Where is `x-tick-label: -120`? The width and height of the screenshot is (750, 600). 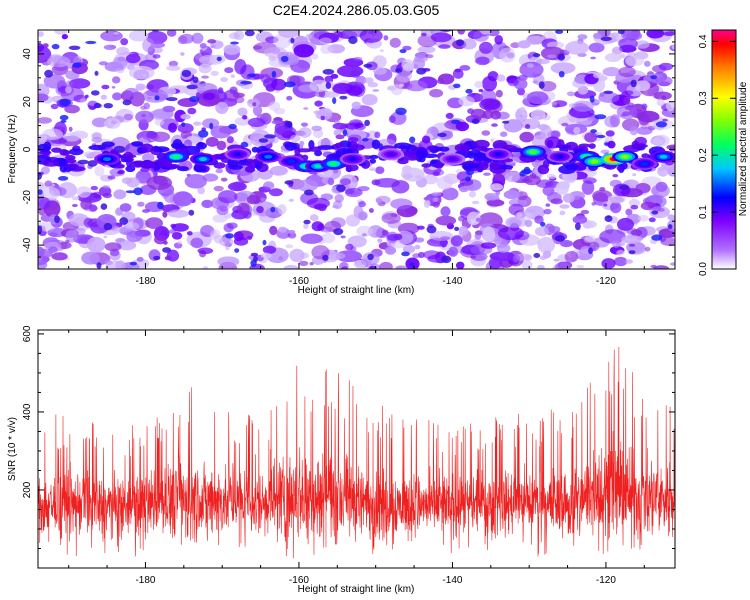 x-tick-label: -120 is located at coordinates (606, 281).